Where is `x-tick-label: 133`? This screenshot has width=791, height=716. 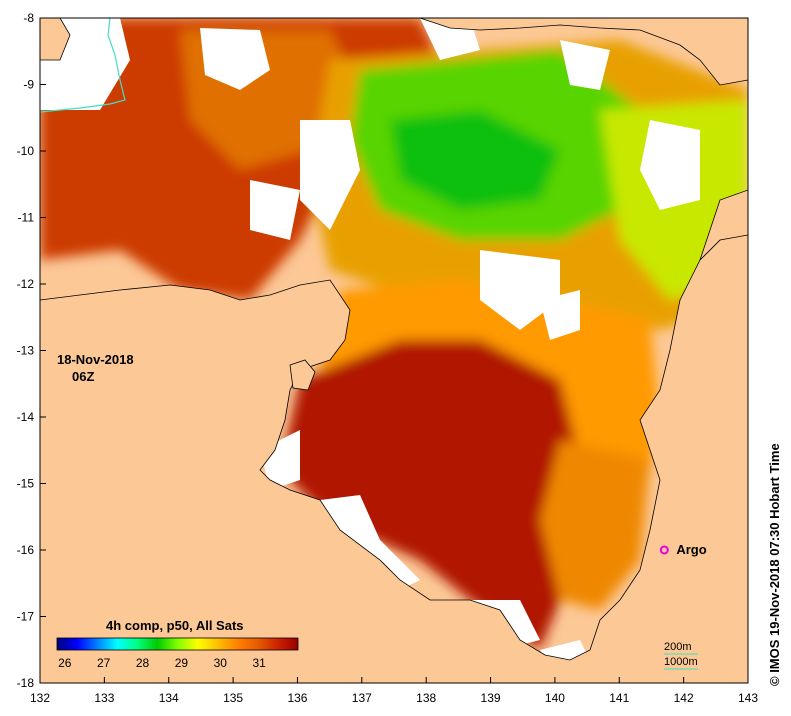
x-tick-label: 133 is located at coordinates (104, 698).